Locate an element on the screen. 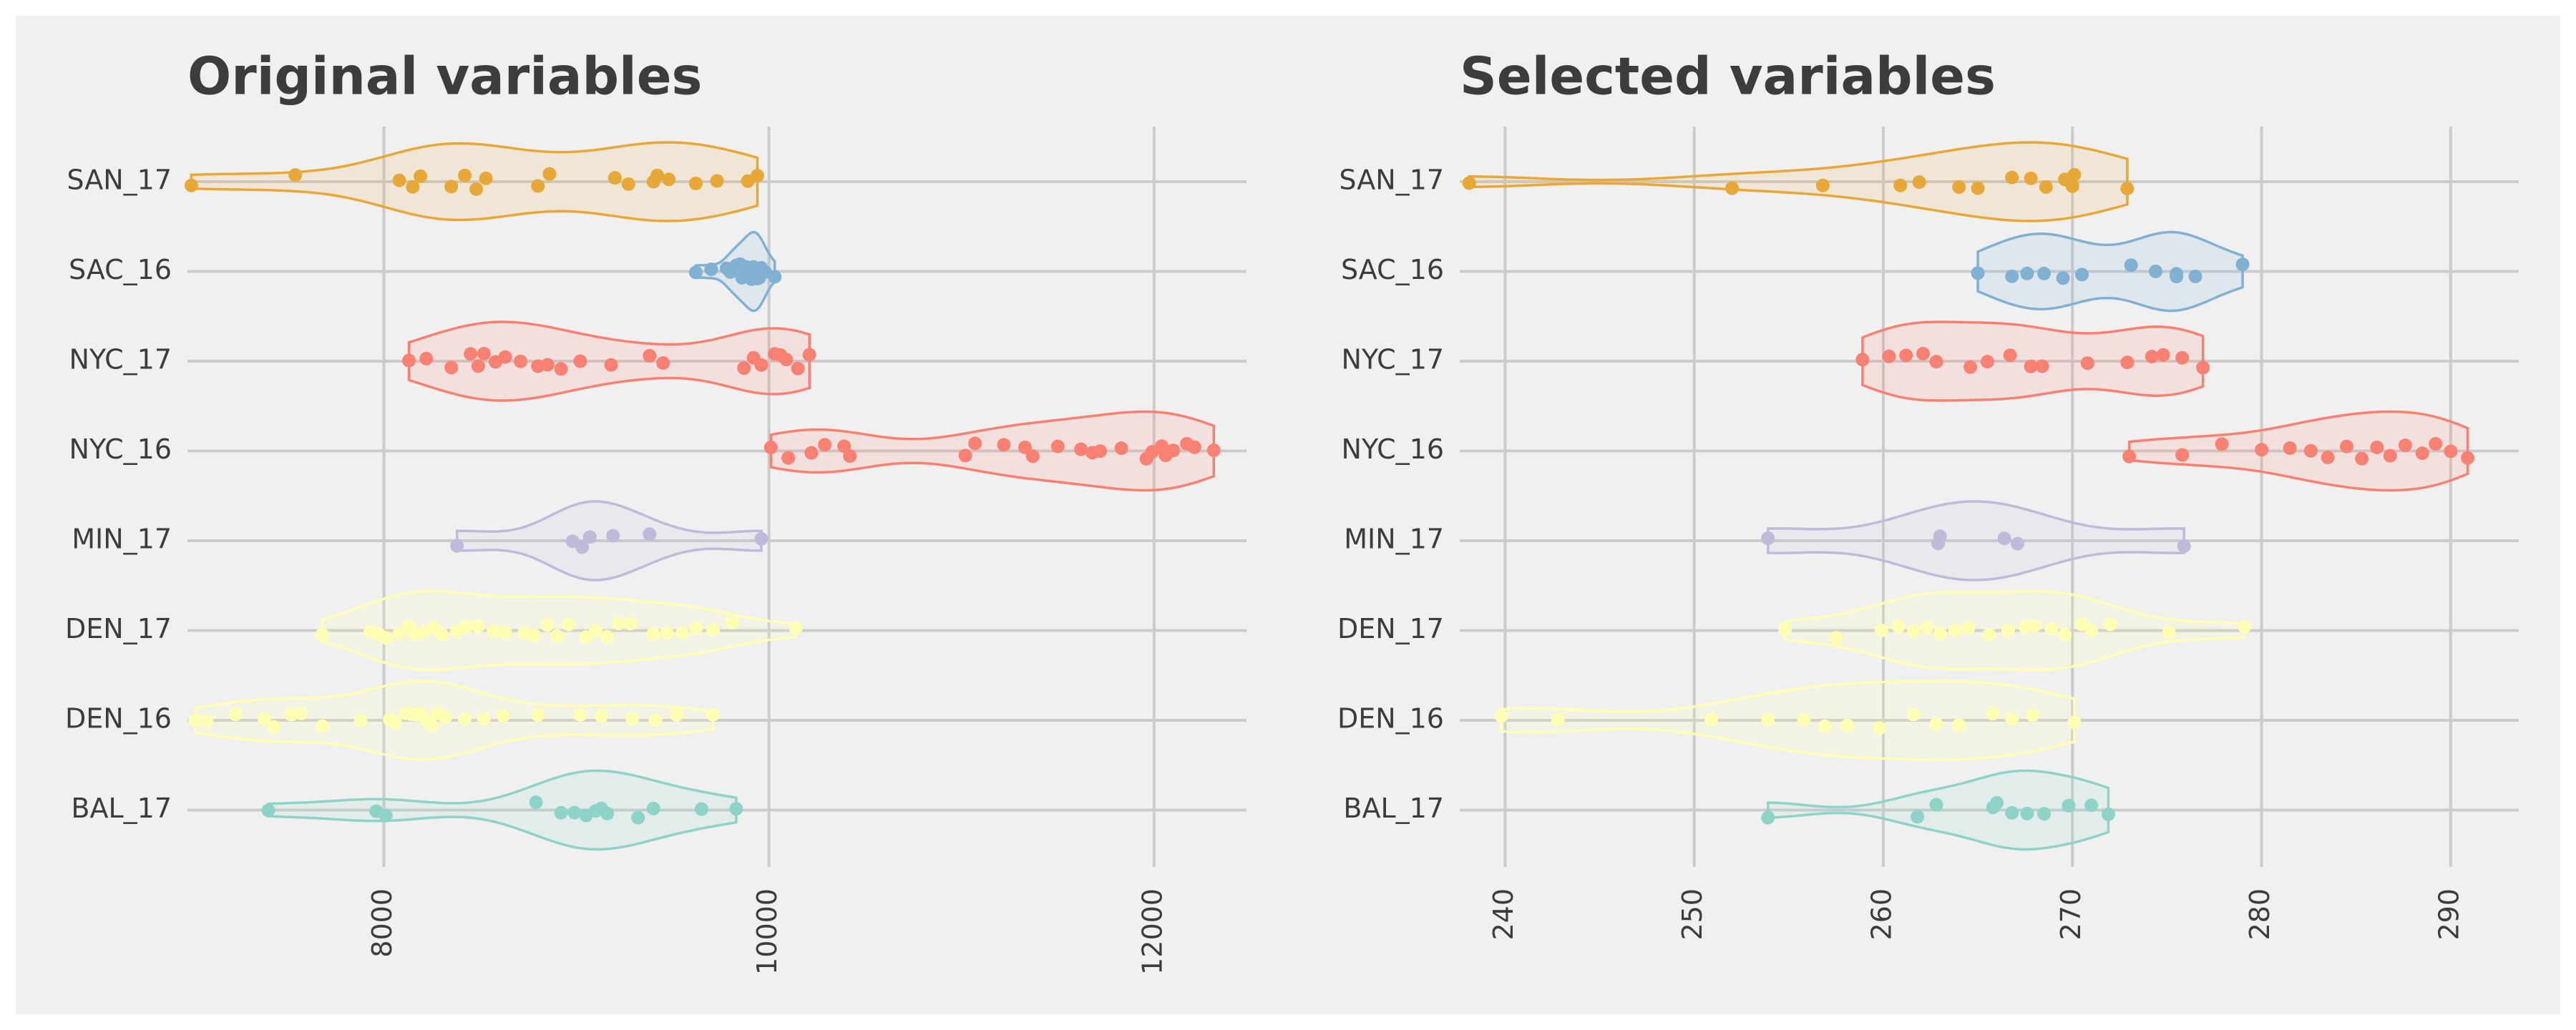  x-tick-label: 12000 is located at coordinates (1152, 931).